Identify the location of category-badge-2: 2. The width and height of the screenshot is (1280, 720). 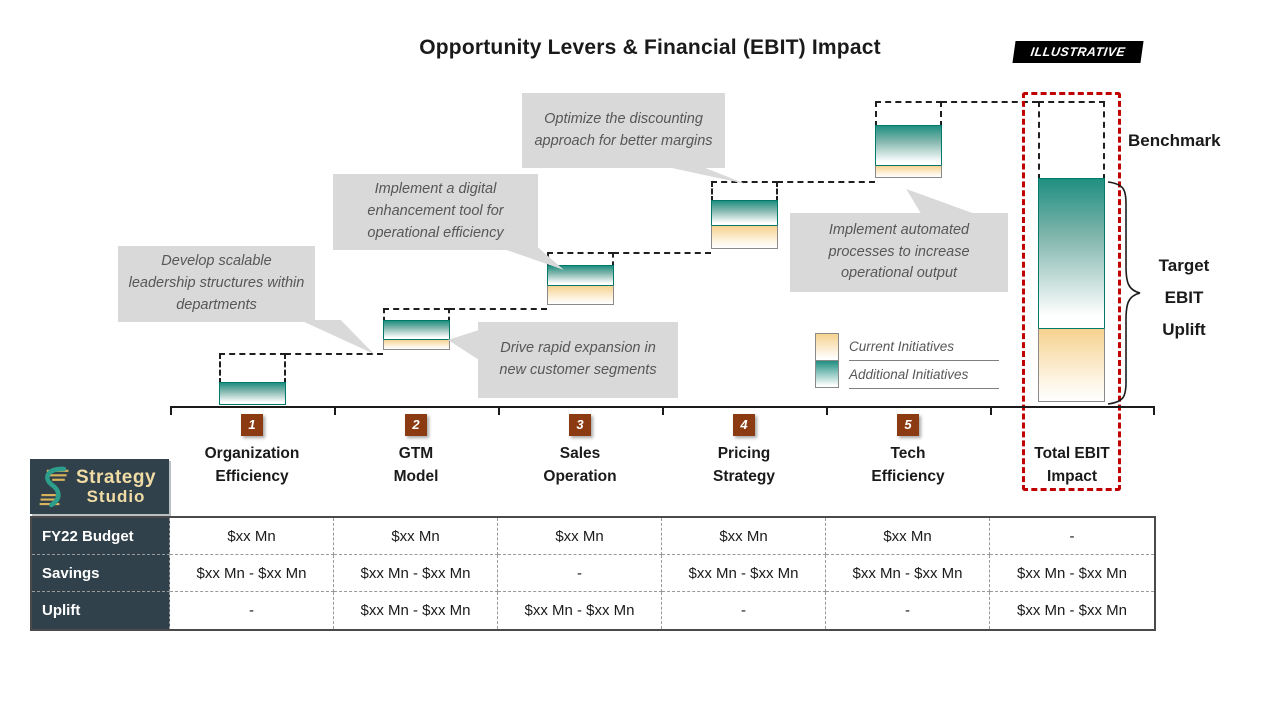
(416, 425).